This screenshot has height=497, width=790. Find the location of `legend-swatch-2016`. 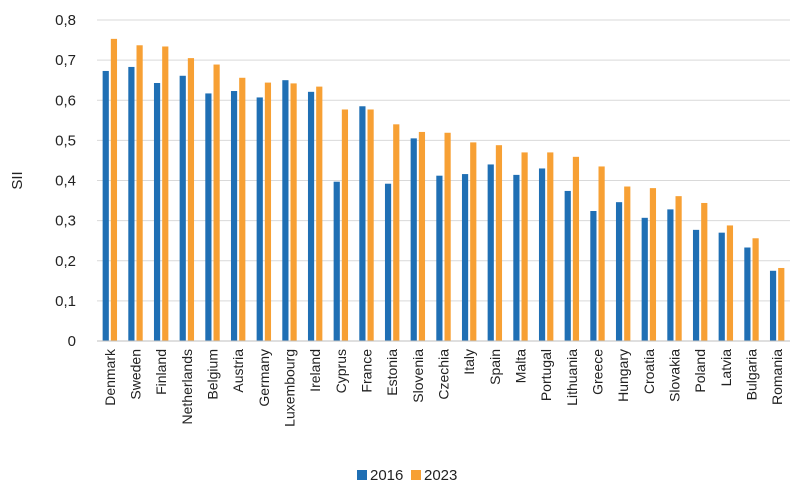

legend-swatch-2016 is located at coordinates (362, 475).